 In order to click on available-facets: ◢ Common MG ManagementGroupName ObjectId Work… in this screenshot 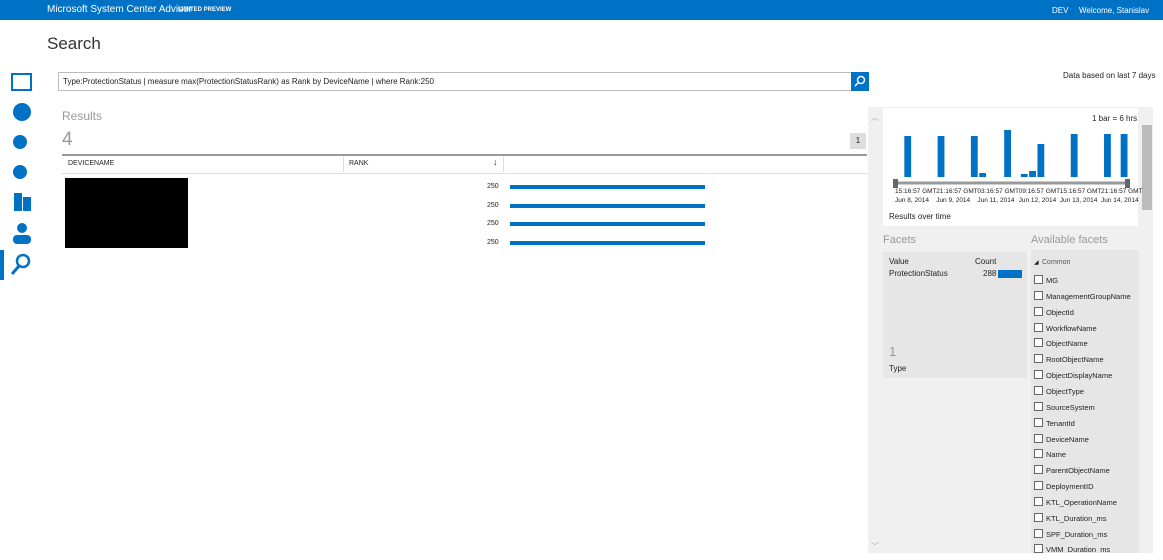, I will do `click(1085, 401)`.